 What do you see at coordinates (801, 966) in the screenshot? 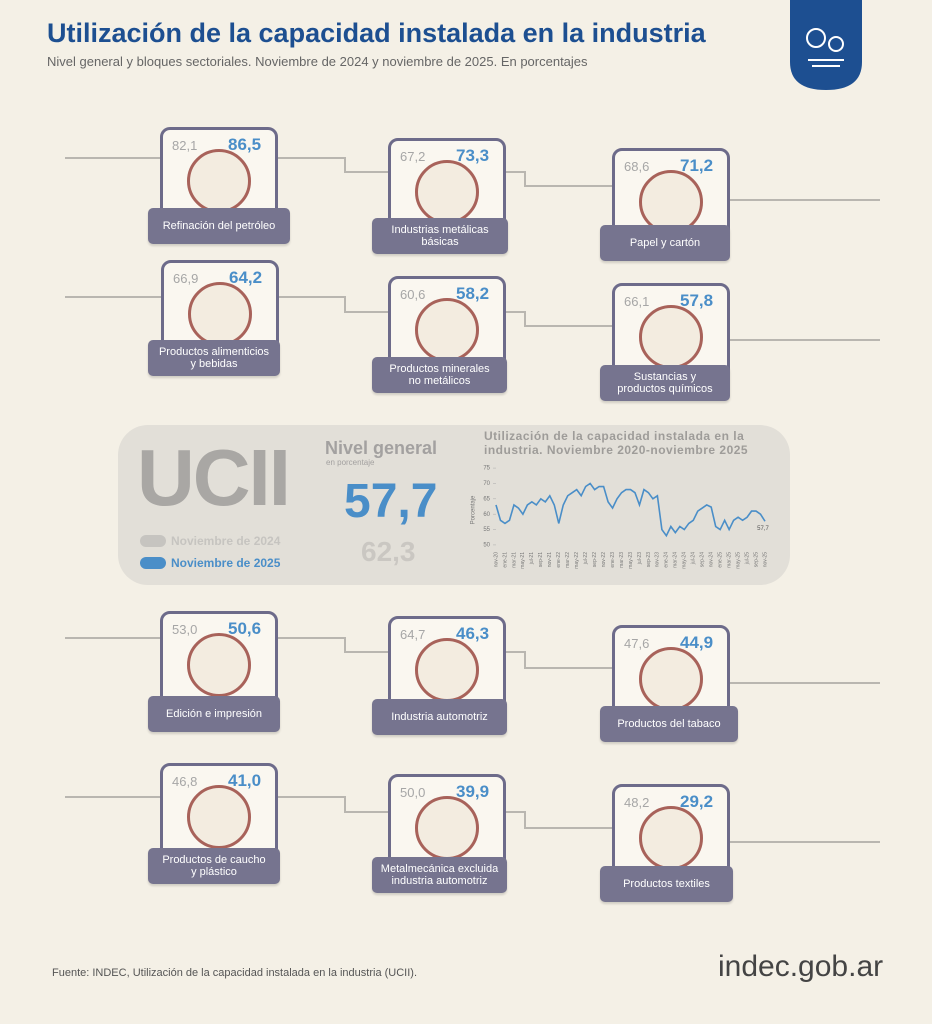
I see `brand: indec.gob.ar` at bounding box center [801, 966].